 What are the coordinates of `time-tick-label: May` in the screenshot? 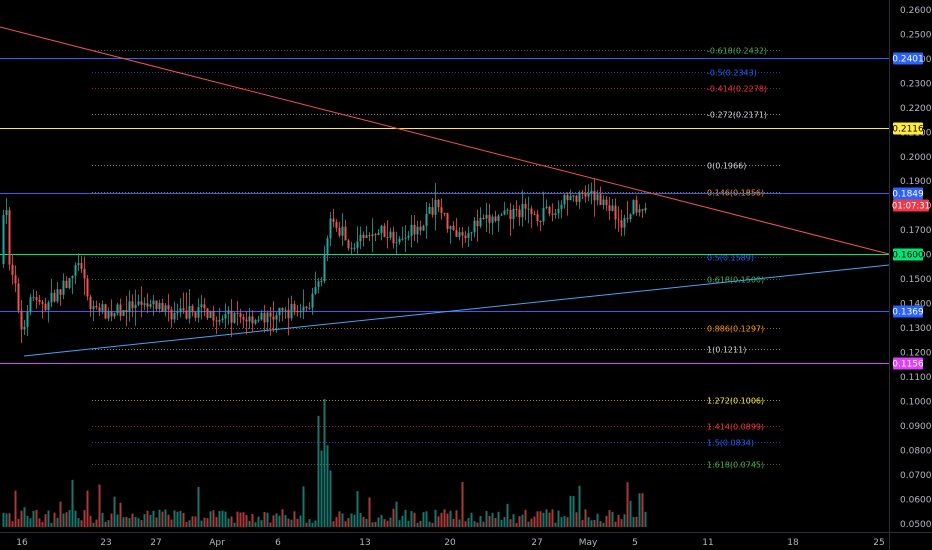 It's located at (588, 543).